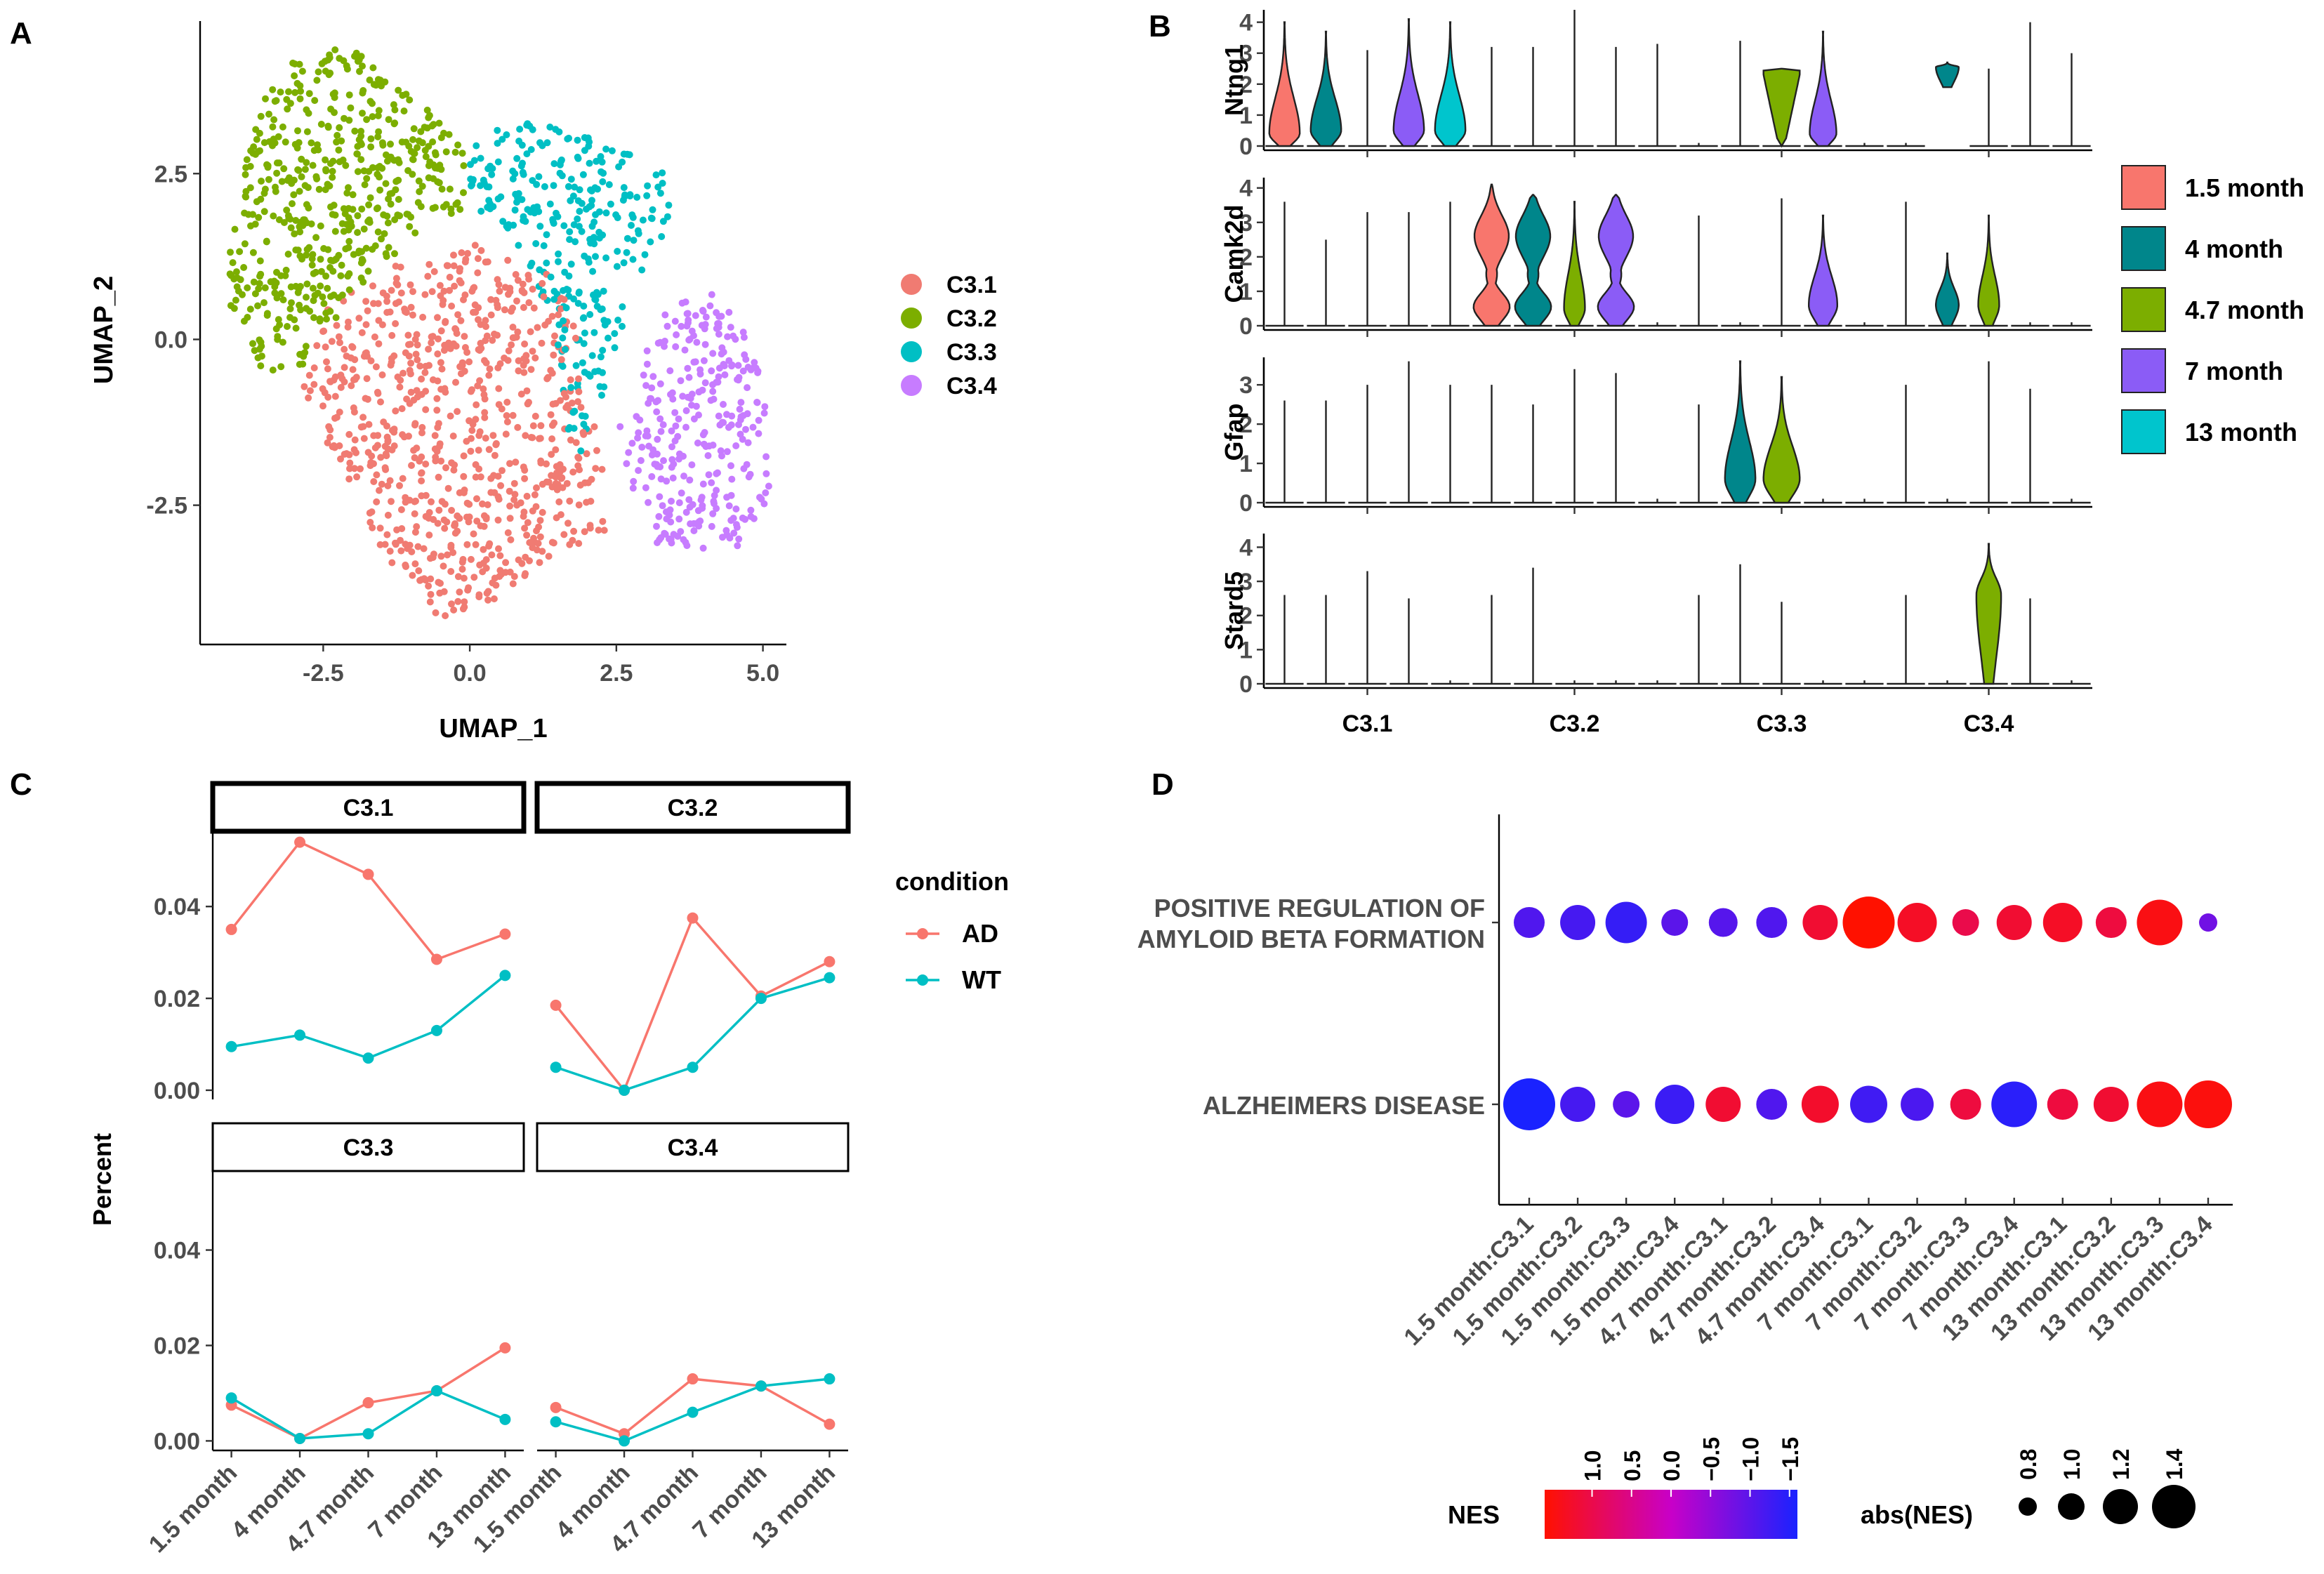 The width and height of the screenshot is (2324, 1574). Describe the element at coordinates (1160, 26) in the screenshot. I see `panel-label-b: B` at that location.